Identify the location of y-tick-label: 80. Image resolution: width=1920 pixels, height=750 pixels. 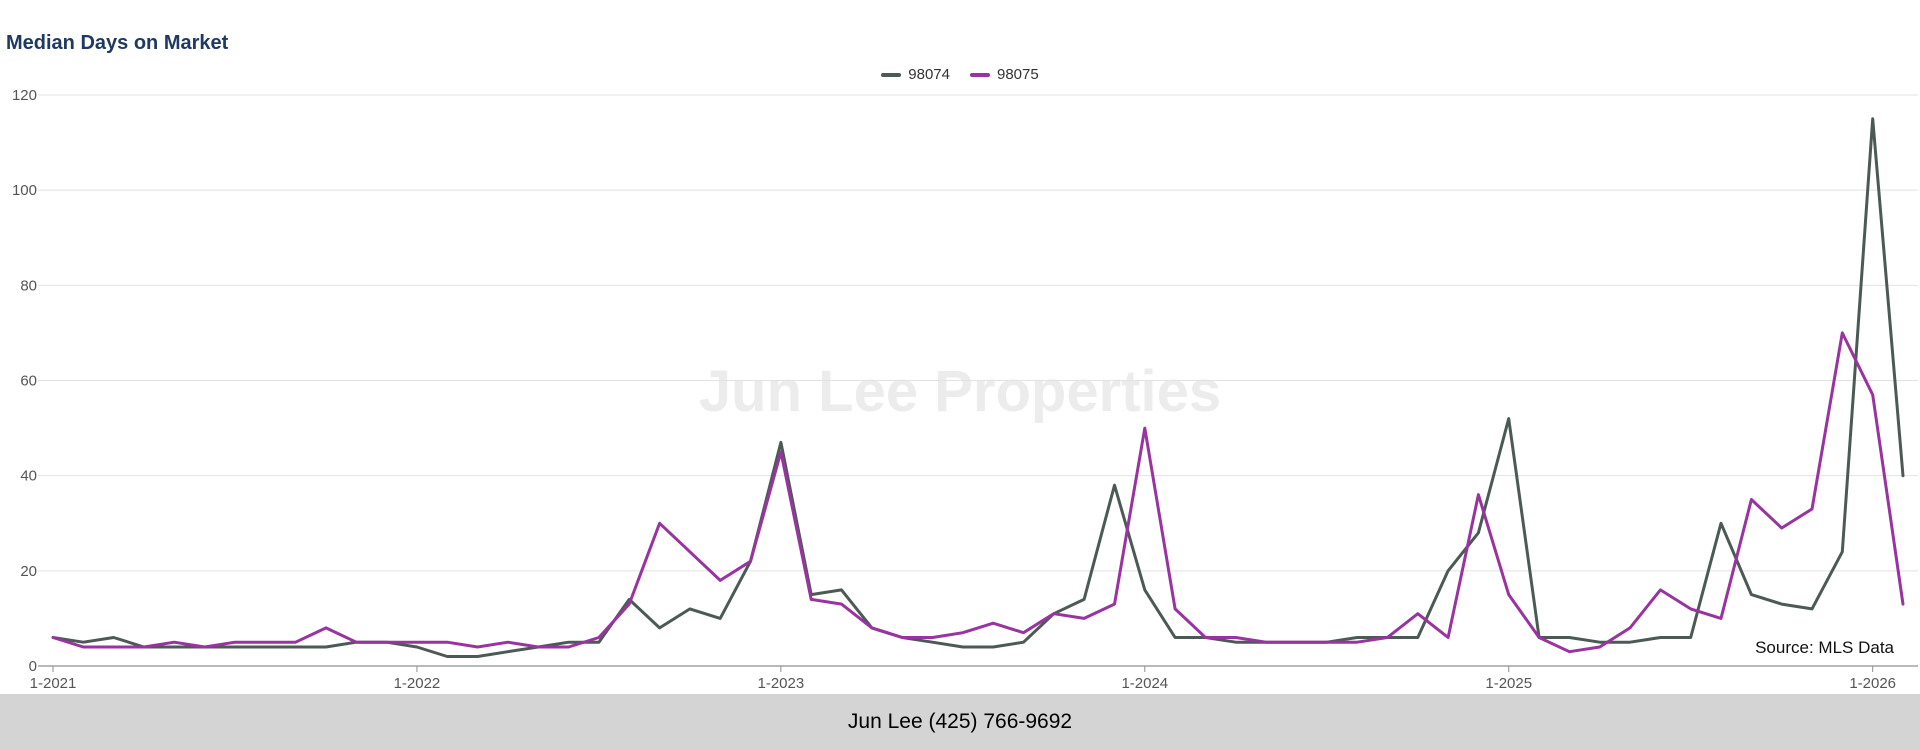
(28, 285).